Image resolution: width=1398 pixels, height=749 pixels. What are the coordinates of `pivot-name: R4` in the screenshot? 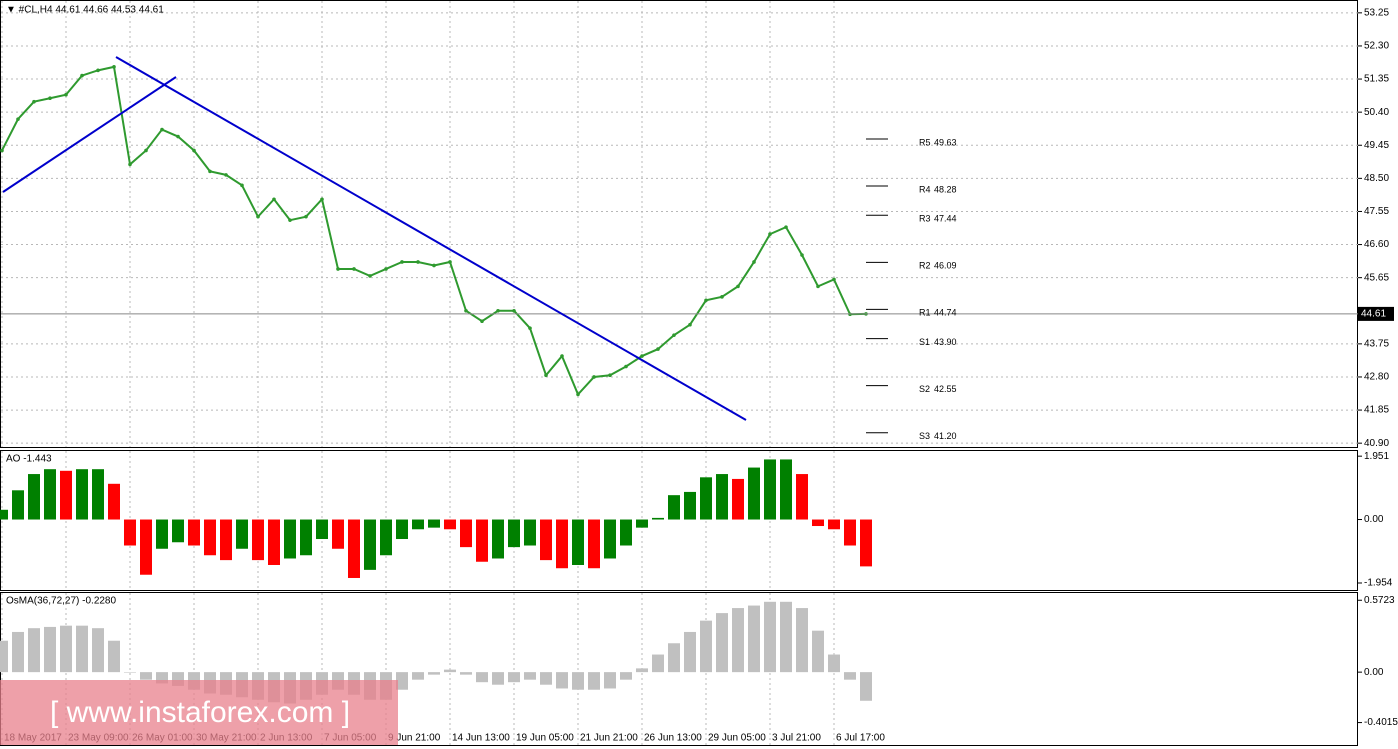 It's located at (925, 189).